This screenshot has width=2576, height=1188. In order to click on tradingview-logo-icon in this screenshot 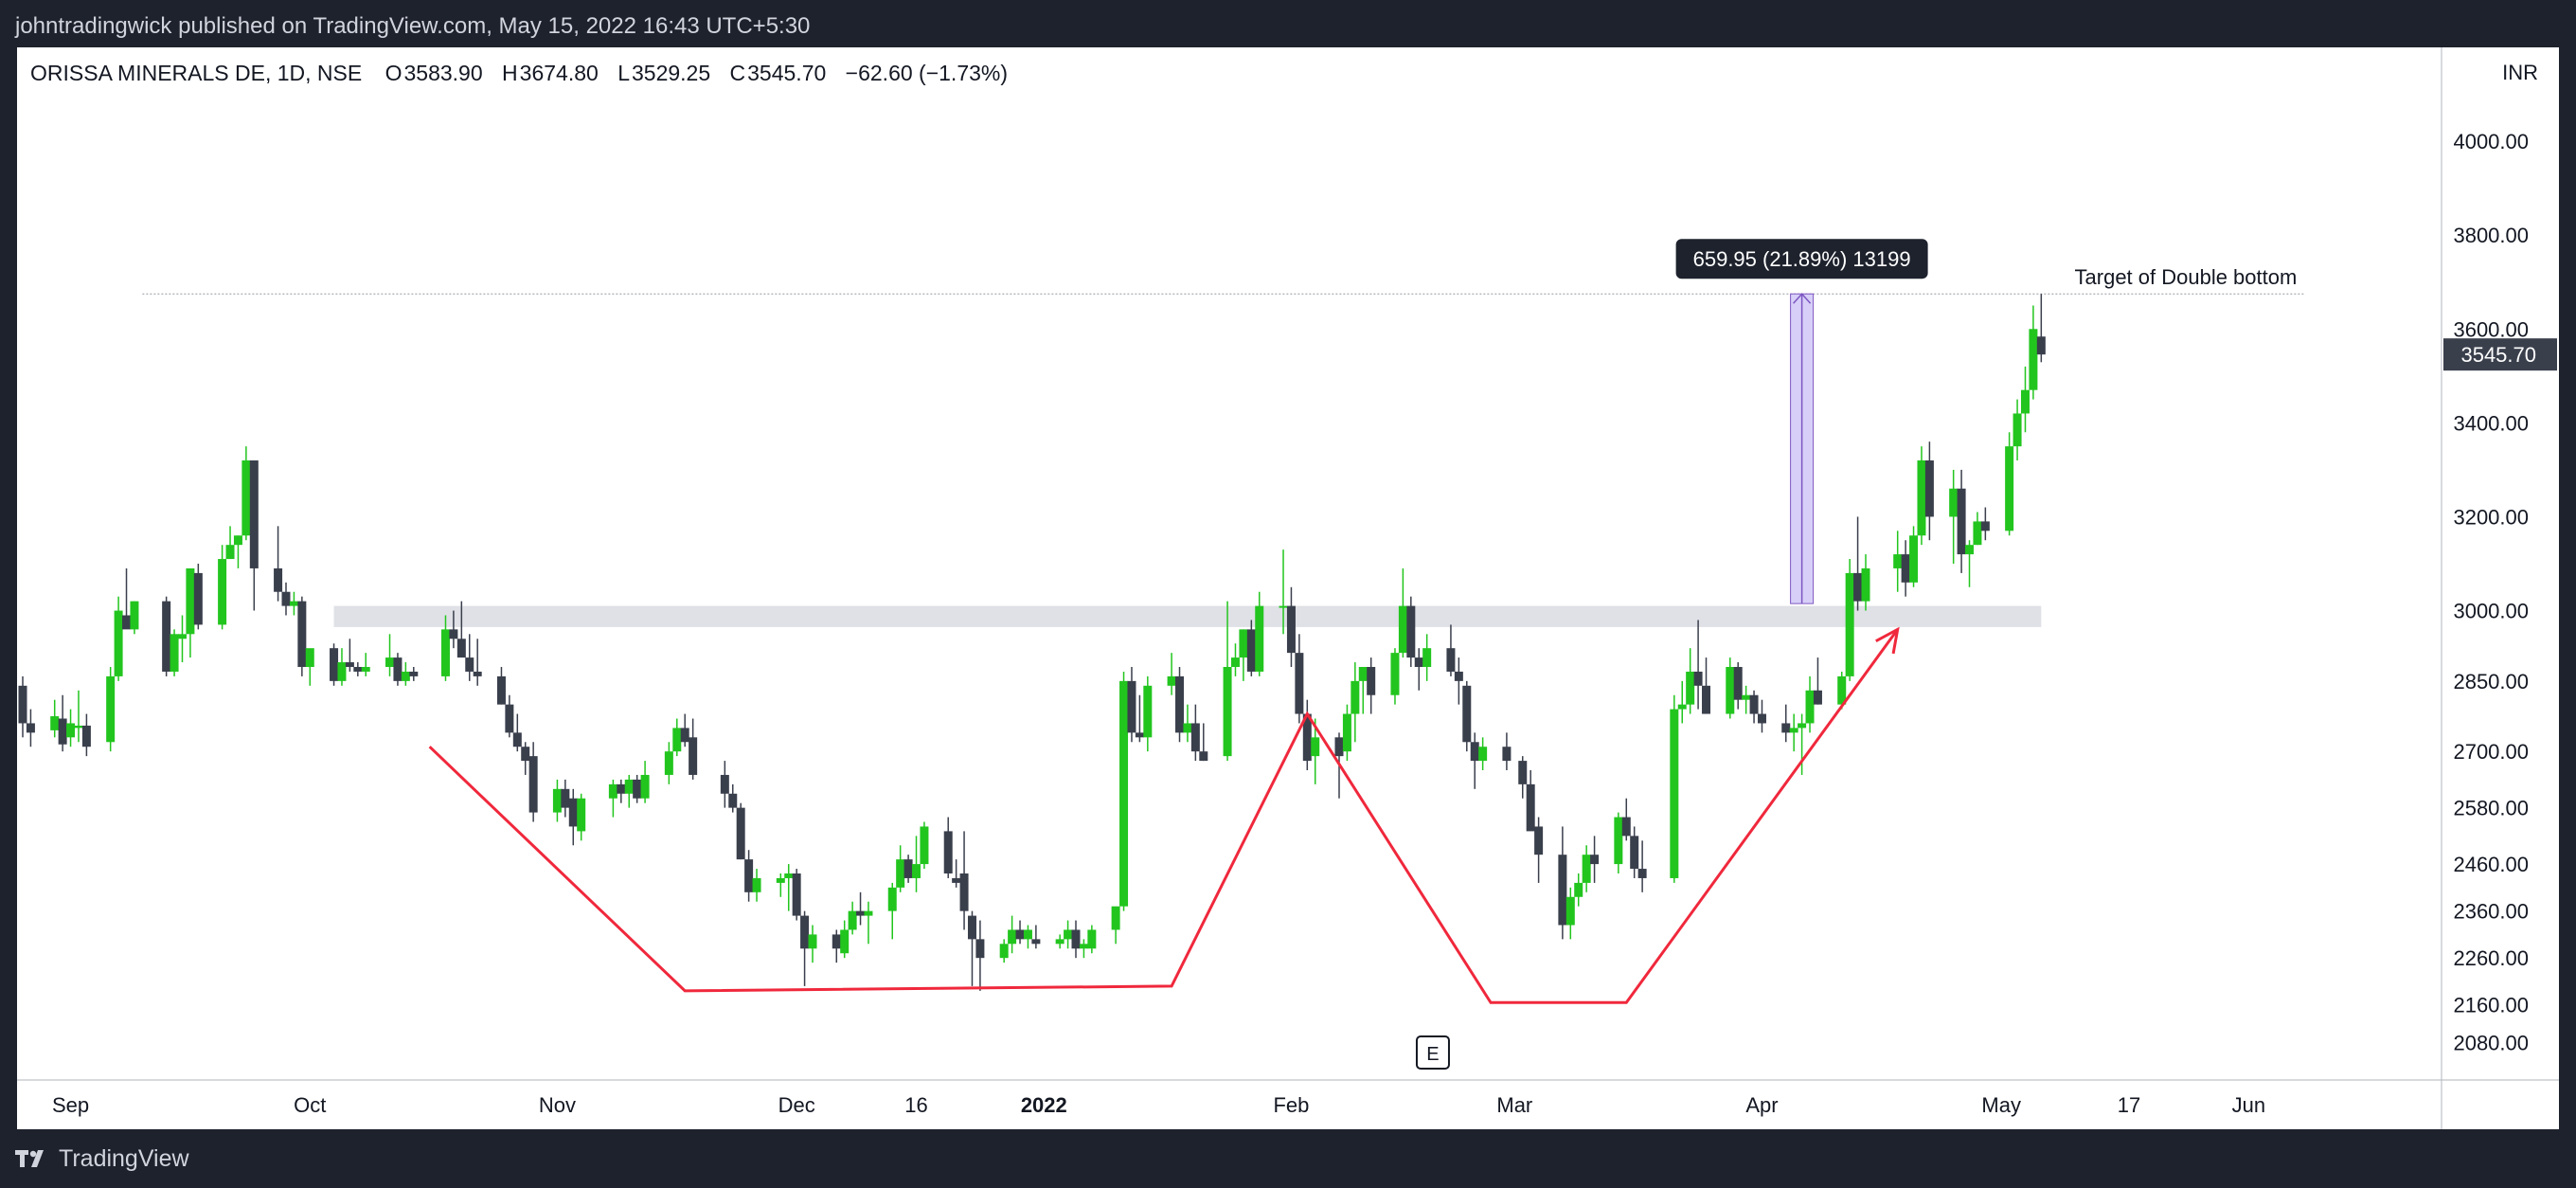, I will do `click(33, 1158)`.